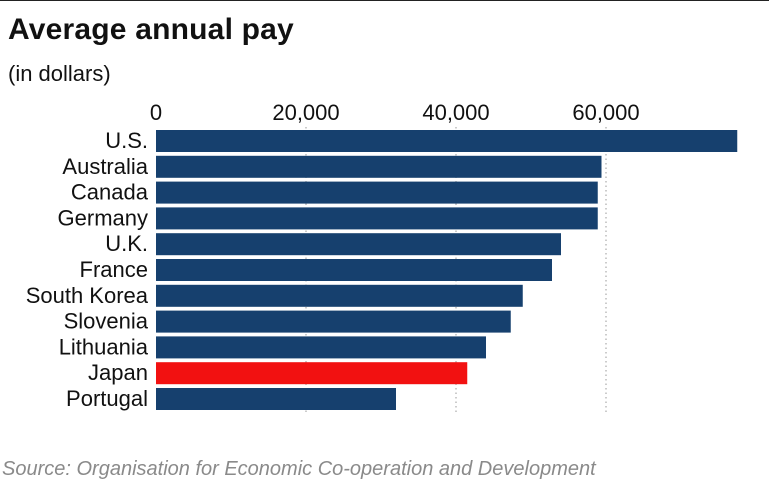 The height and width of the screenshot is (485, 769). What do you see at coordinates (114, 269) in the screenshot?
I see `category-label: France` at bounding box center [114, 269].